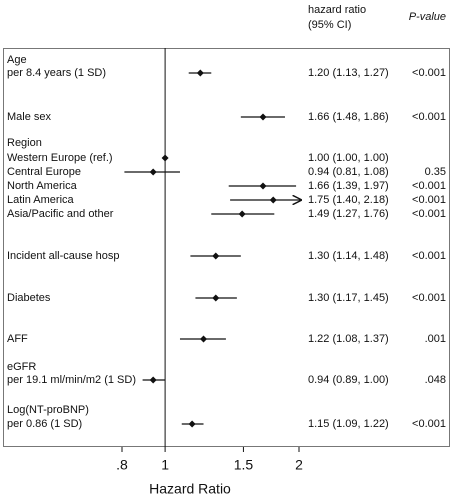 The height and width of the screenshot is (500, 453). I want to click on ci-label: 1.66 (1.48, 1.86), so click(348, 117).